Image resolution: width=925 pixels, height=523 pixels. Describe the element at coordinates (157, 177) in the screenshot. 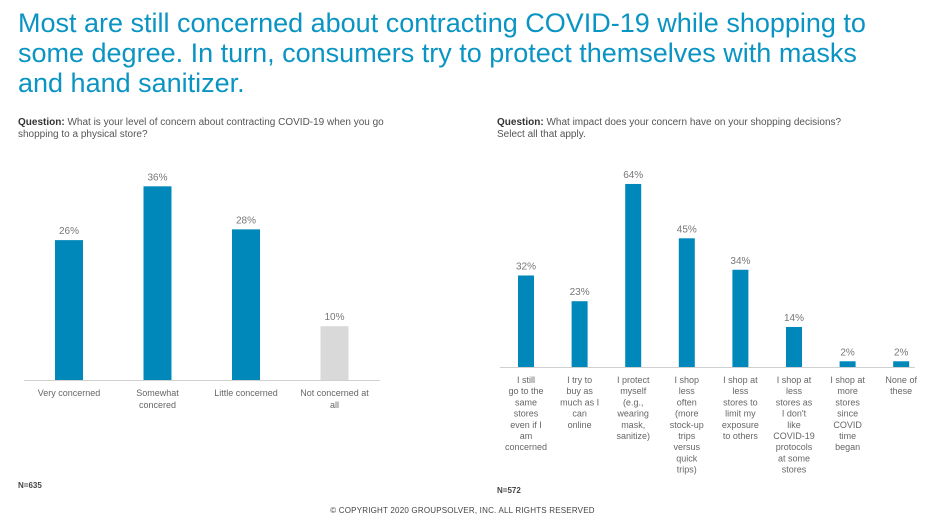

I see `data-label: 36%` at that location.